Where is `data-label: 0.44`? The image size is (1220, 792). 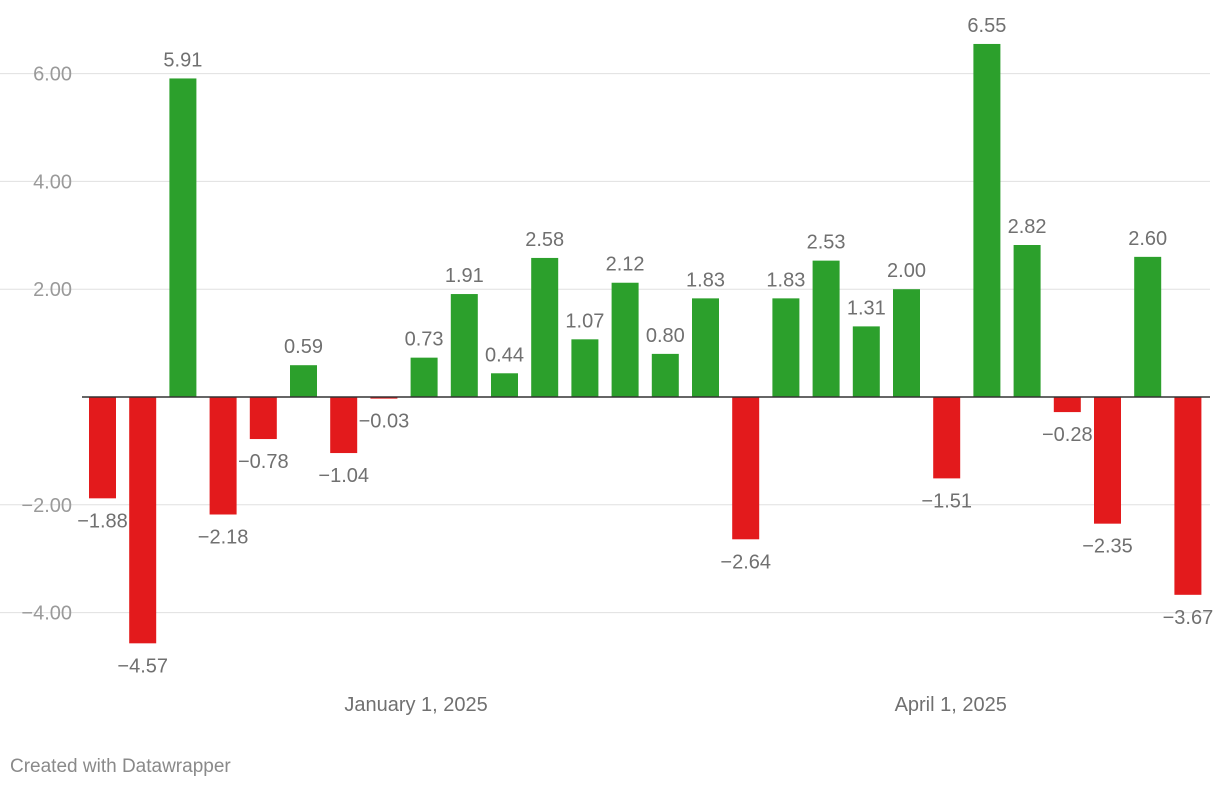 data-label: 0.44 is located at coordinates (504, 355).